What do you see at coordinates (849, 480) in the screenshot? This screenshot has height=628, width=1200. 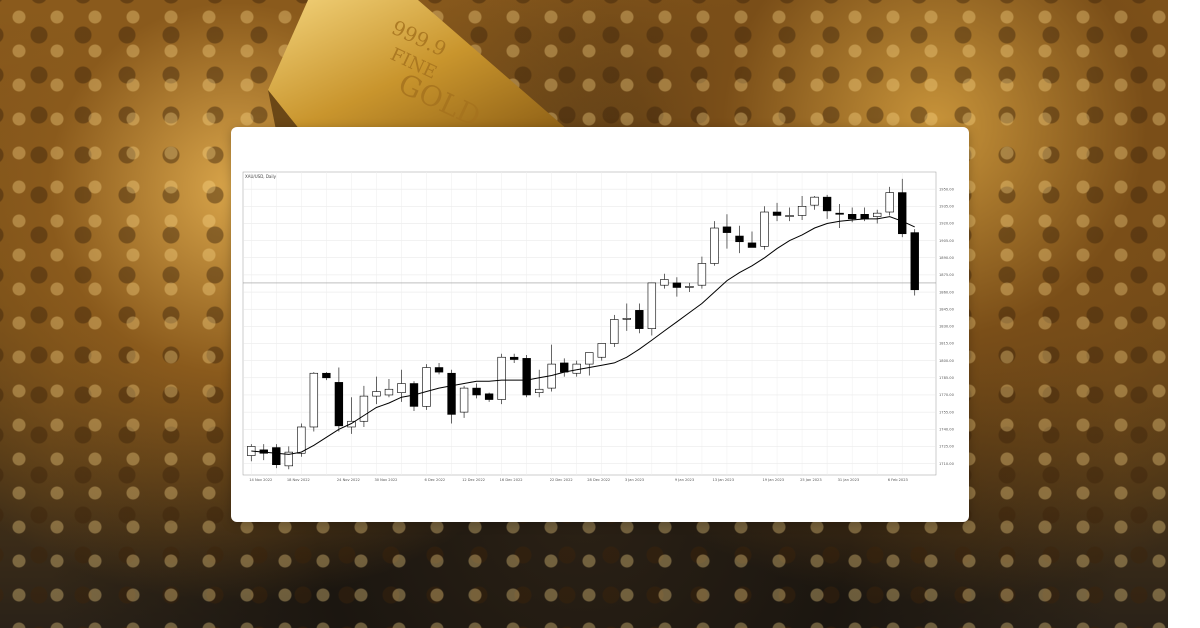 I see `x-tick-label: 31 Jan 2023` at bounding box center [849, 480].